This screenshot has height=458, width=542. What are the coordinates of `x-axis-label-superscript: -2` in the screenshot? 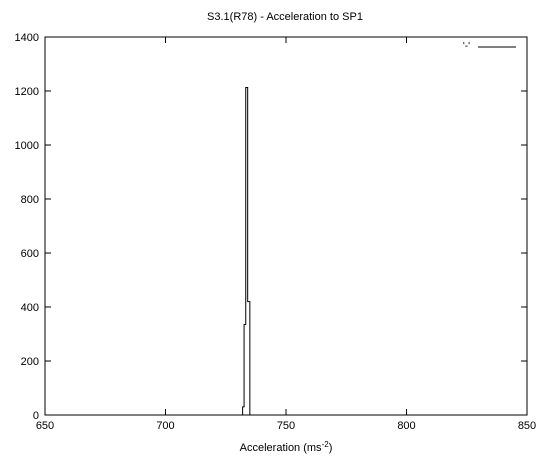 It's located at (326, 444).